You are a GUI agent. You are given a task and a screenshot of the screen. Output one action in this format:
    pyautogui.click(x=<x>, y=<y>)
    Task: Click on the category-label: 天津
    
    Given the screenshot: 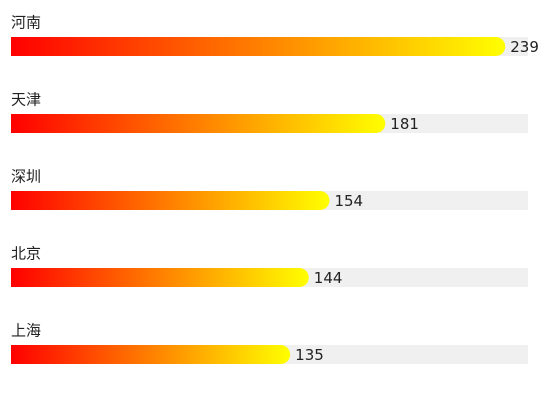 What is the action you would take?
    pyautogui.click(x=26, y=100)
    